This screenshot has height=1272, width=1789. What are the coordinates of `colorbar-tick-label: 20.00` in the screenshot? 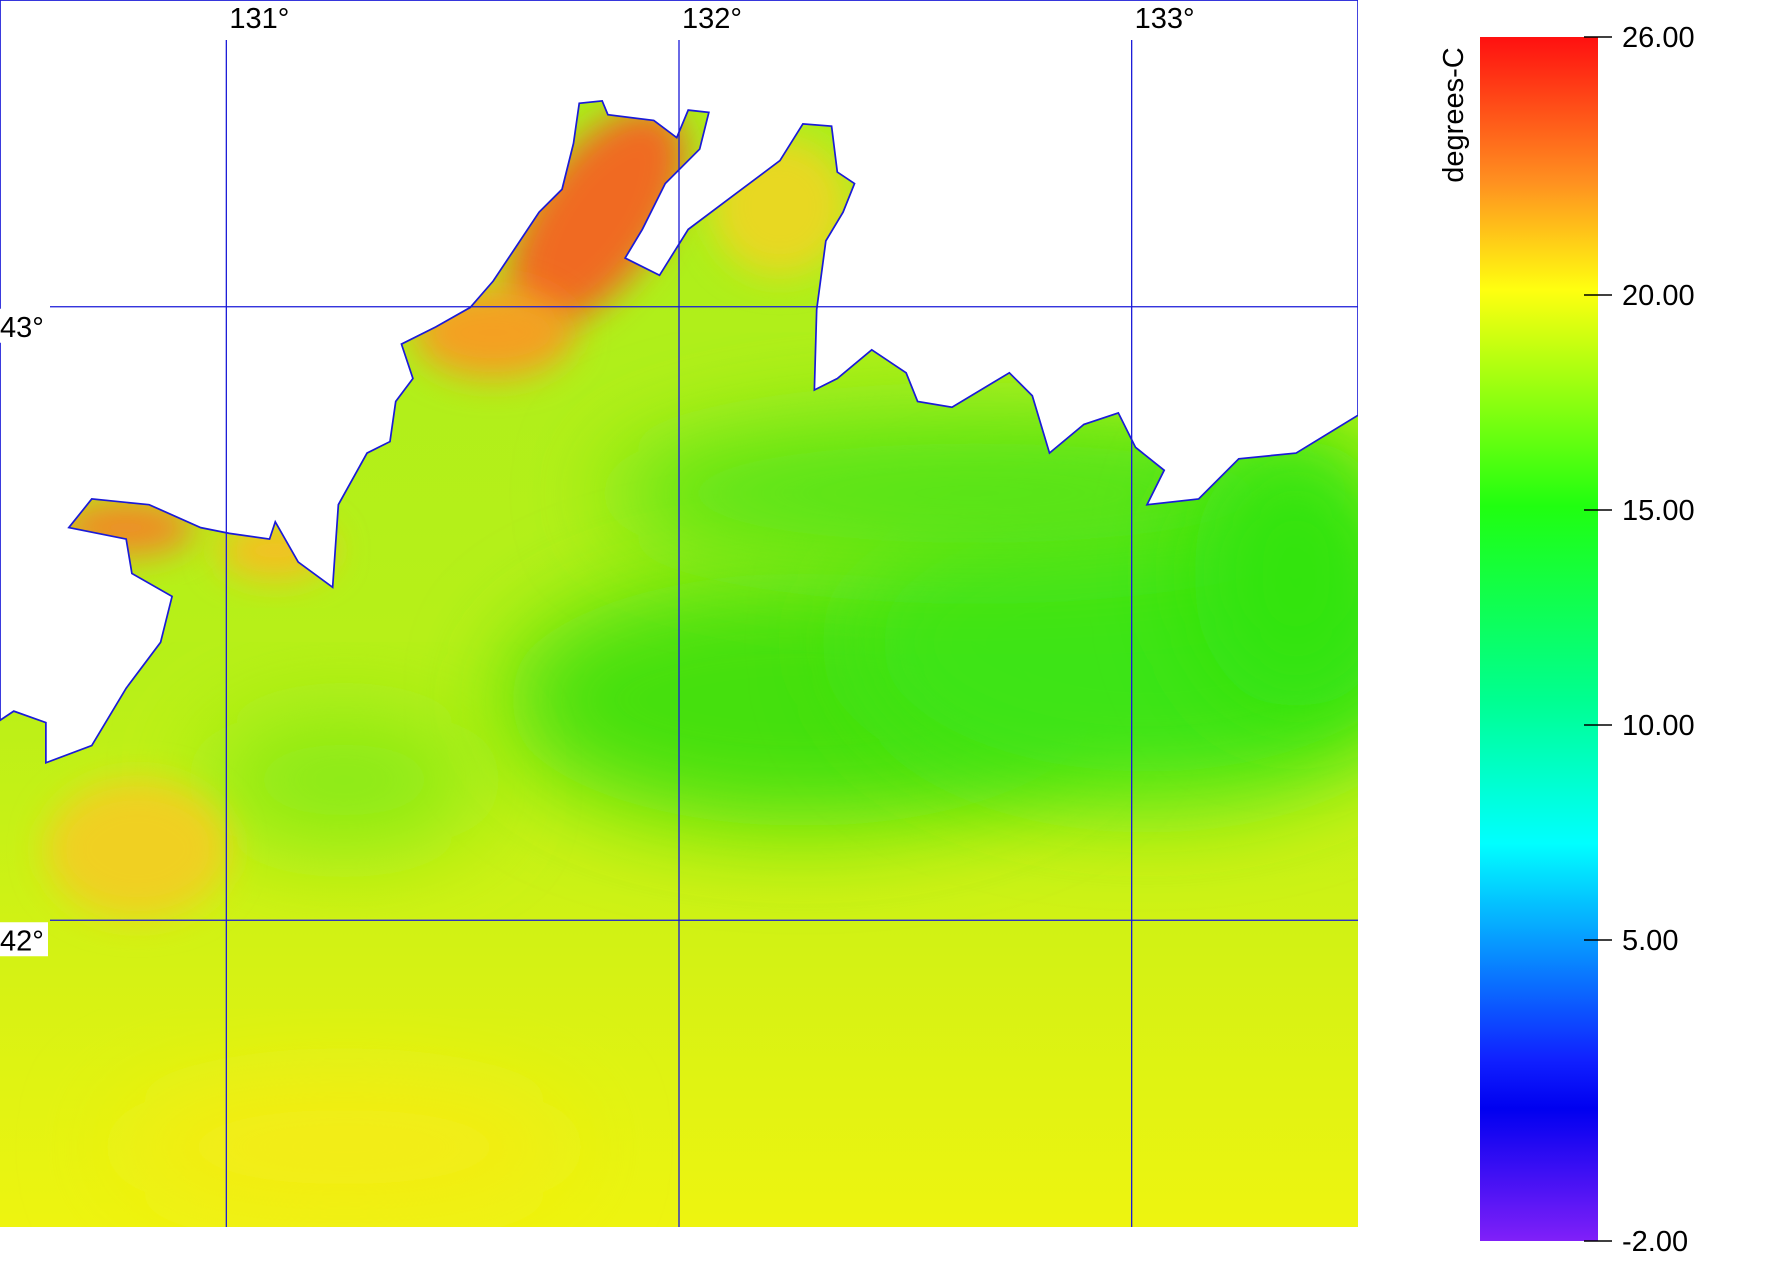 It's located at (1658, 296).